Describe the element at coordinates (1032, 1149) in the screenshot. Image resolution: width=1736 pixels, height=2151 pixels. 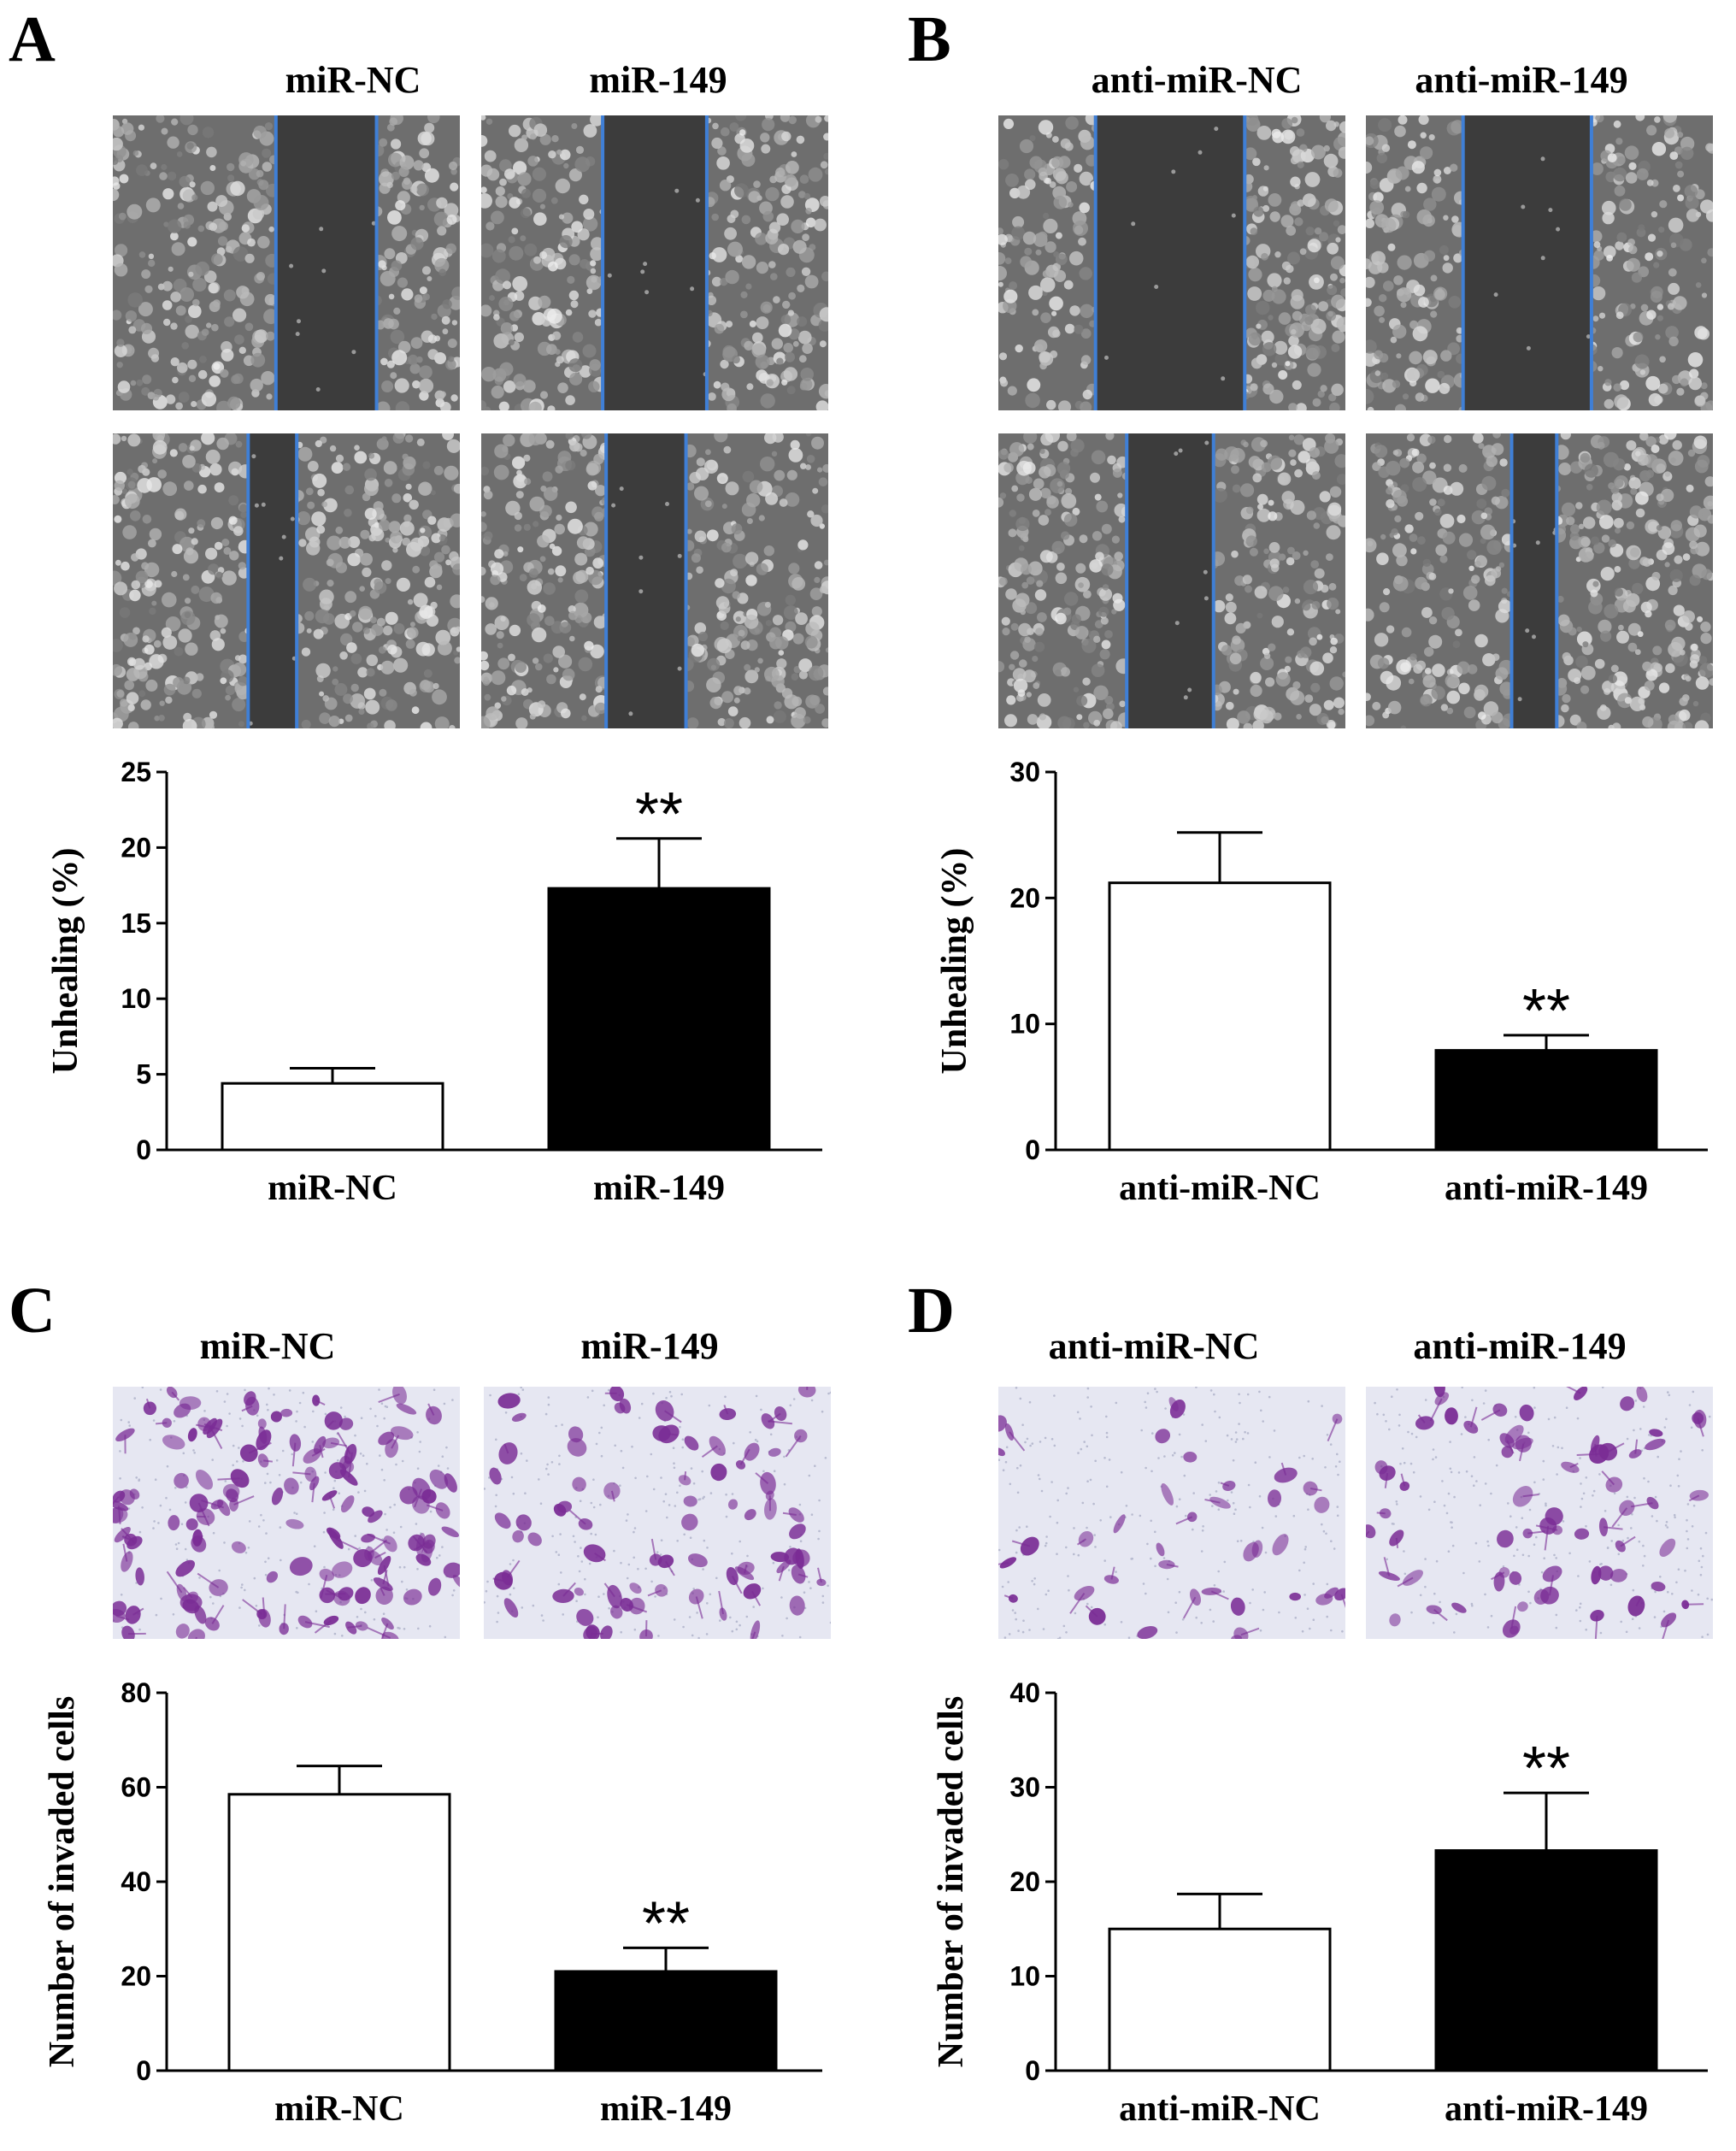
I see `chart-b-y-tick-label: 0` at that location.